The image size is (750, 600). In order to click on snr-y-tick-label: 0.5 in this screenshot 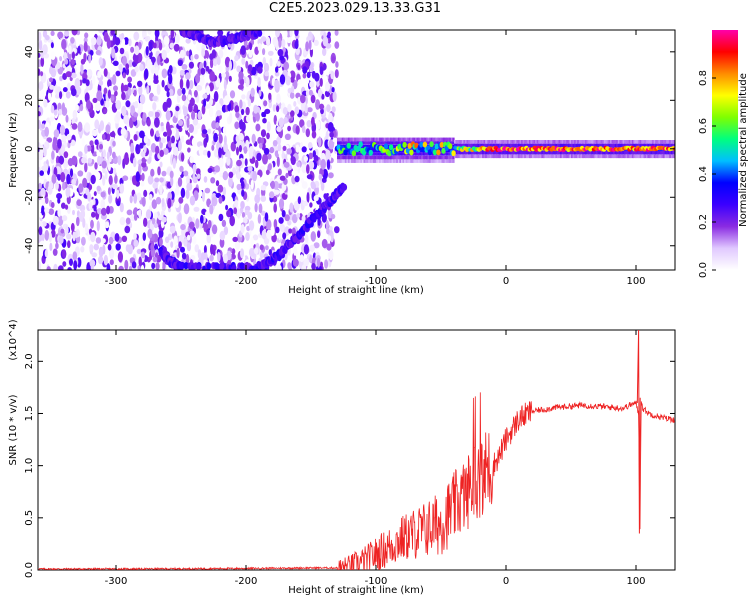, I will do `click(29, 518)`.